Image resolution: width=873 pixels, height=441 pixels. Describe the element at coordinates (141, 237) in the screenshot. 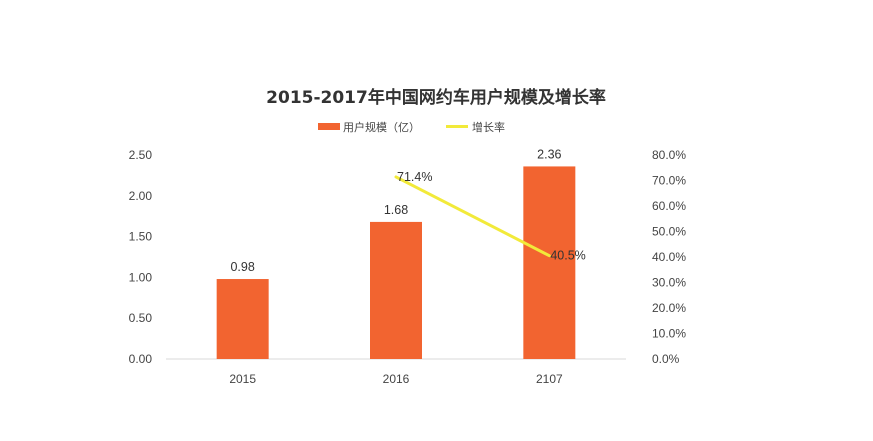

I see `left-tick-label: 1.50` at that location.